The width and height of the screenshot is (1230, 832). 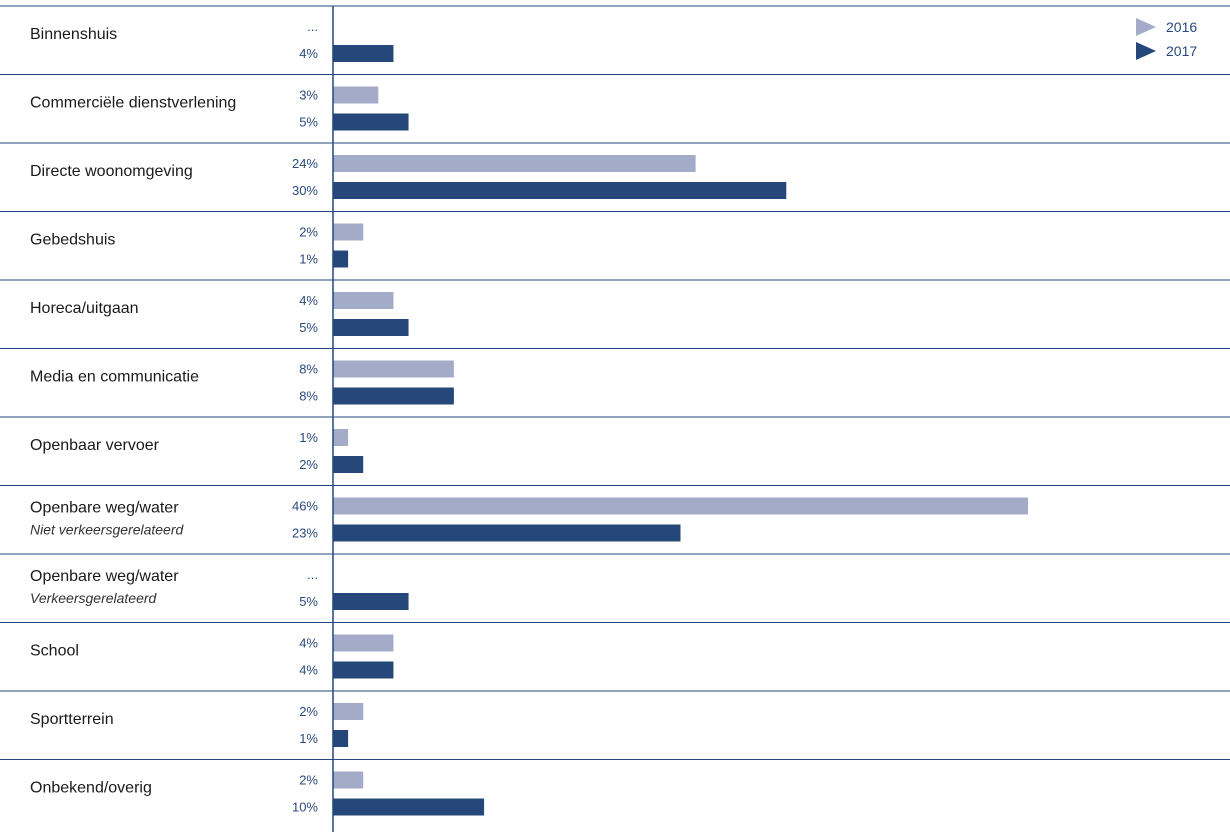 I want to click on category-label: Openbaar vervoer, so click(x=95, y=445).